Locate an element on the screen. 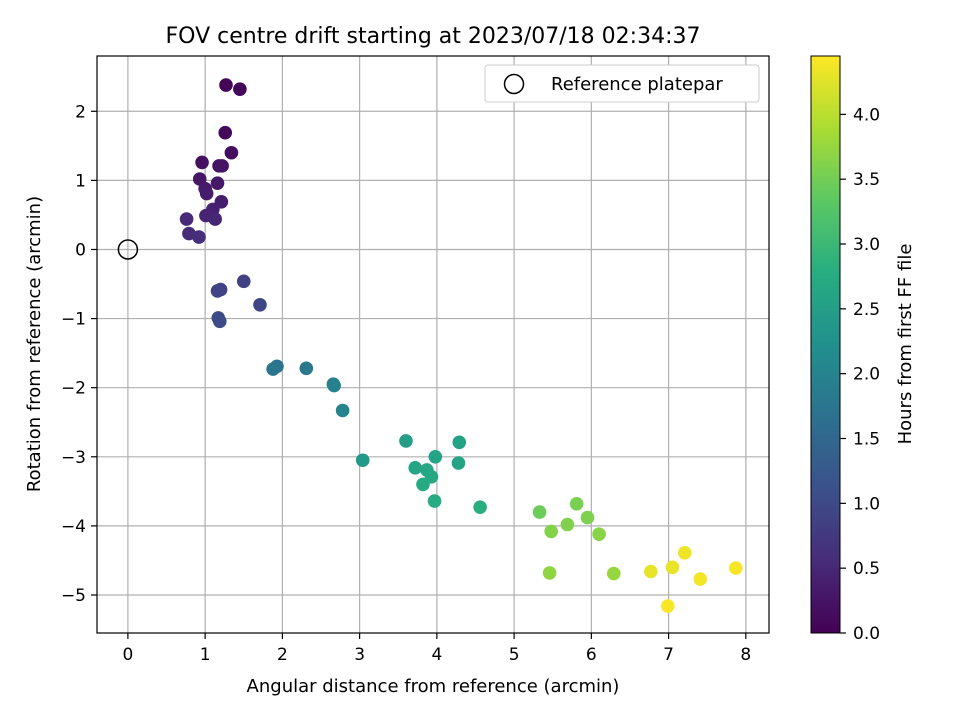  colorbar-tick-label: 3.0 is located at coordinates (866, 245).